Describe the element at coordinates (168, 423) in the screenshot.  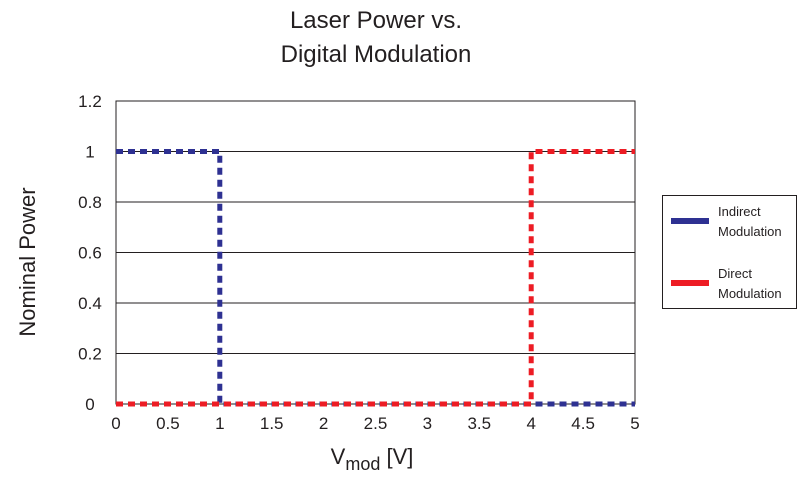
I see `x-tick-label-1: 0.5` at that location.